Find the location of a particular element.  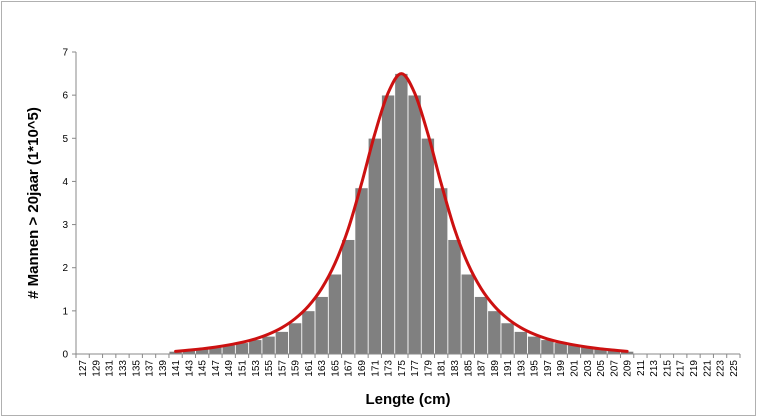

x-tick-label-149: 149 is located at coordinates (229, 368).